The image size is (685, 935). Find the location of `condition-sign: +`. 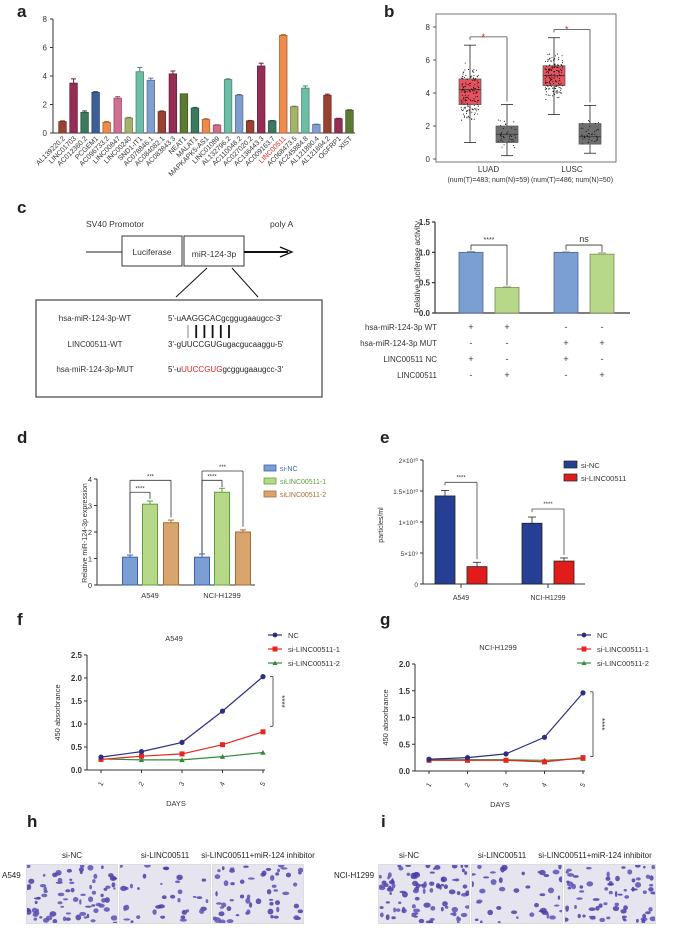

condition-sign: + is located at coordinates (470, 327).